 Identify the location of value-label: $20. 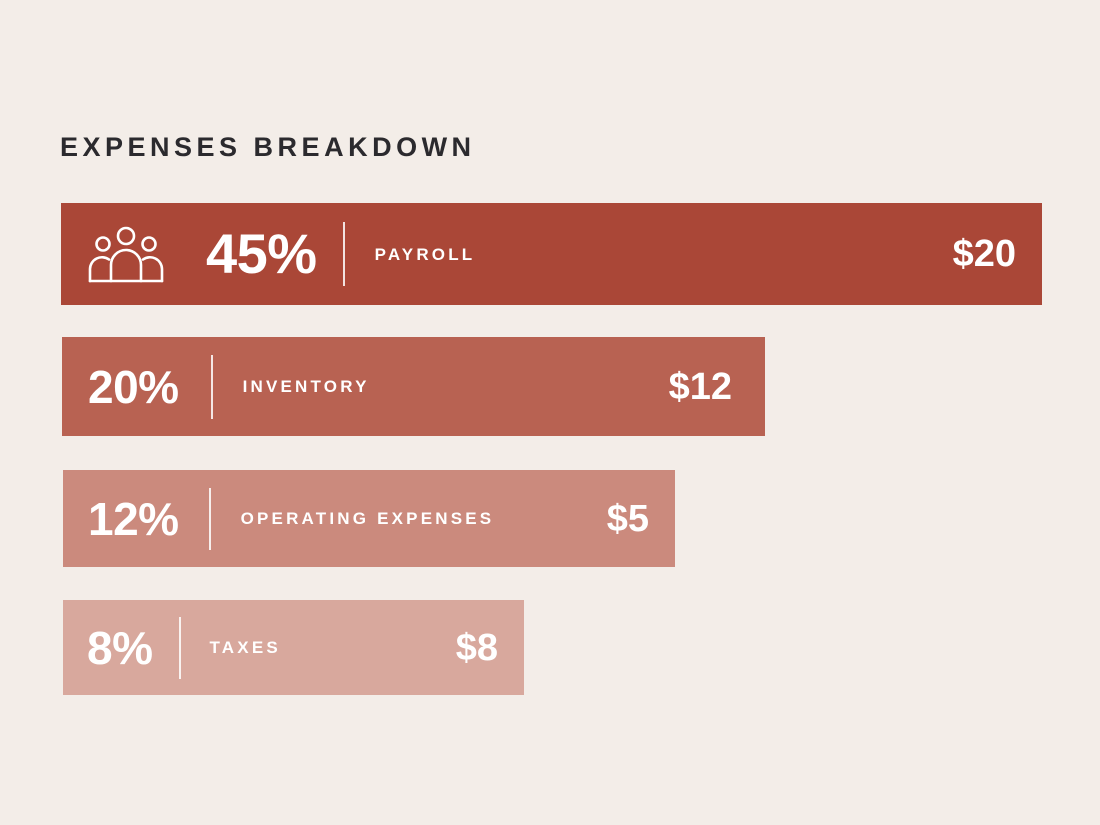
(984, 254).